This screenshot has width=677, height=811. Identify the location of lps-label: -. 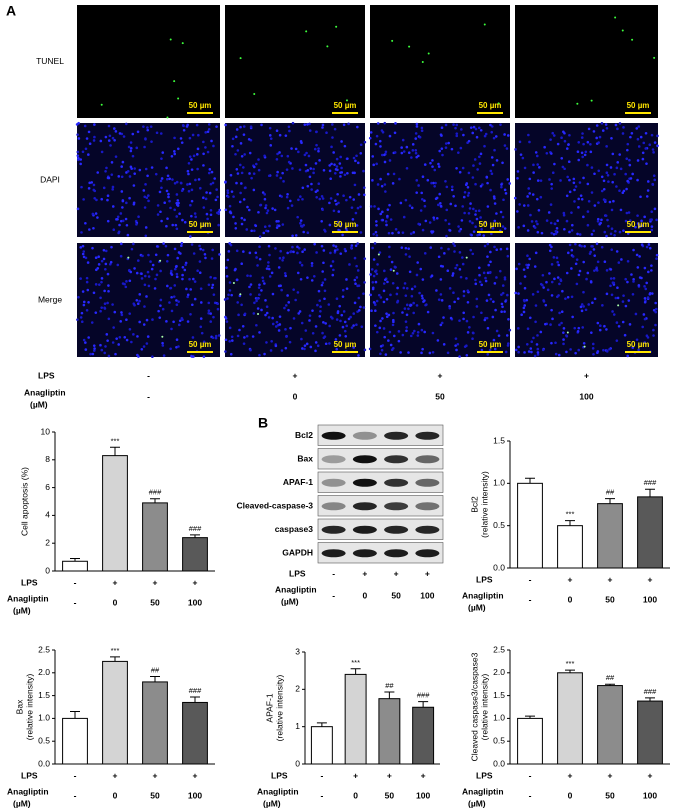
(333, 573).